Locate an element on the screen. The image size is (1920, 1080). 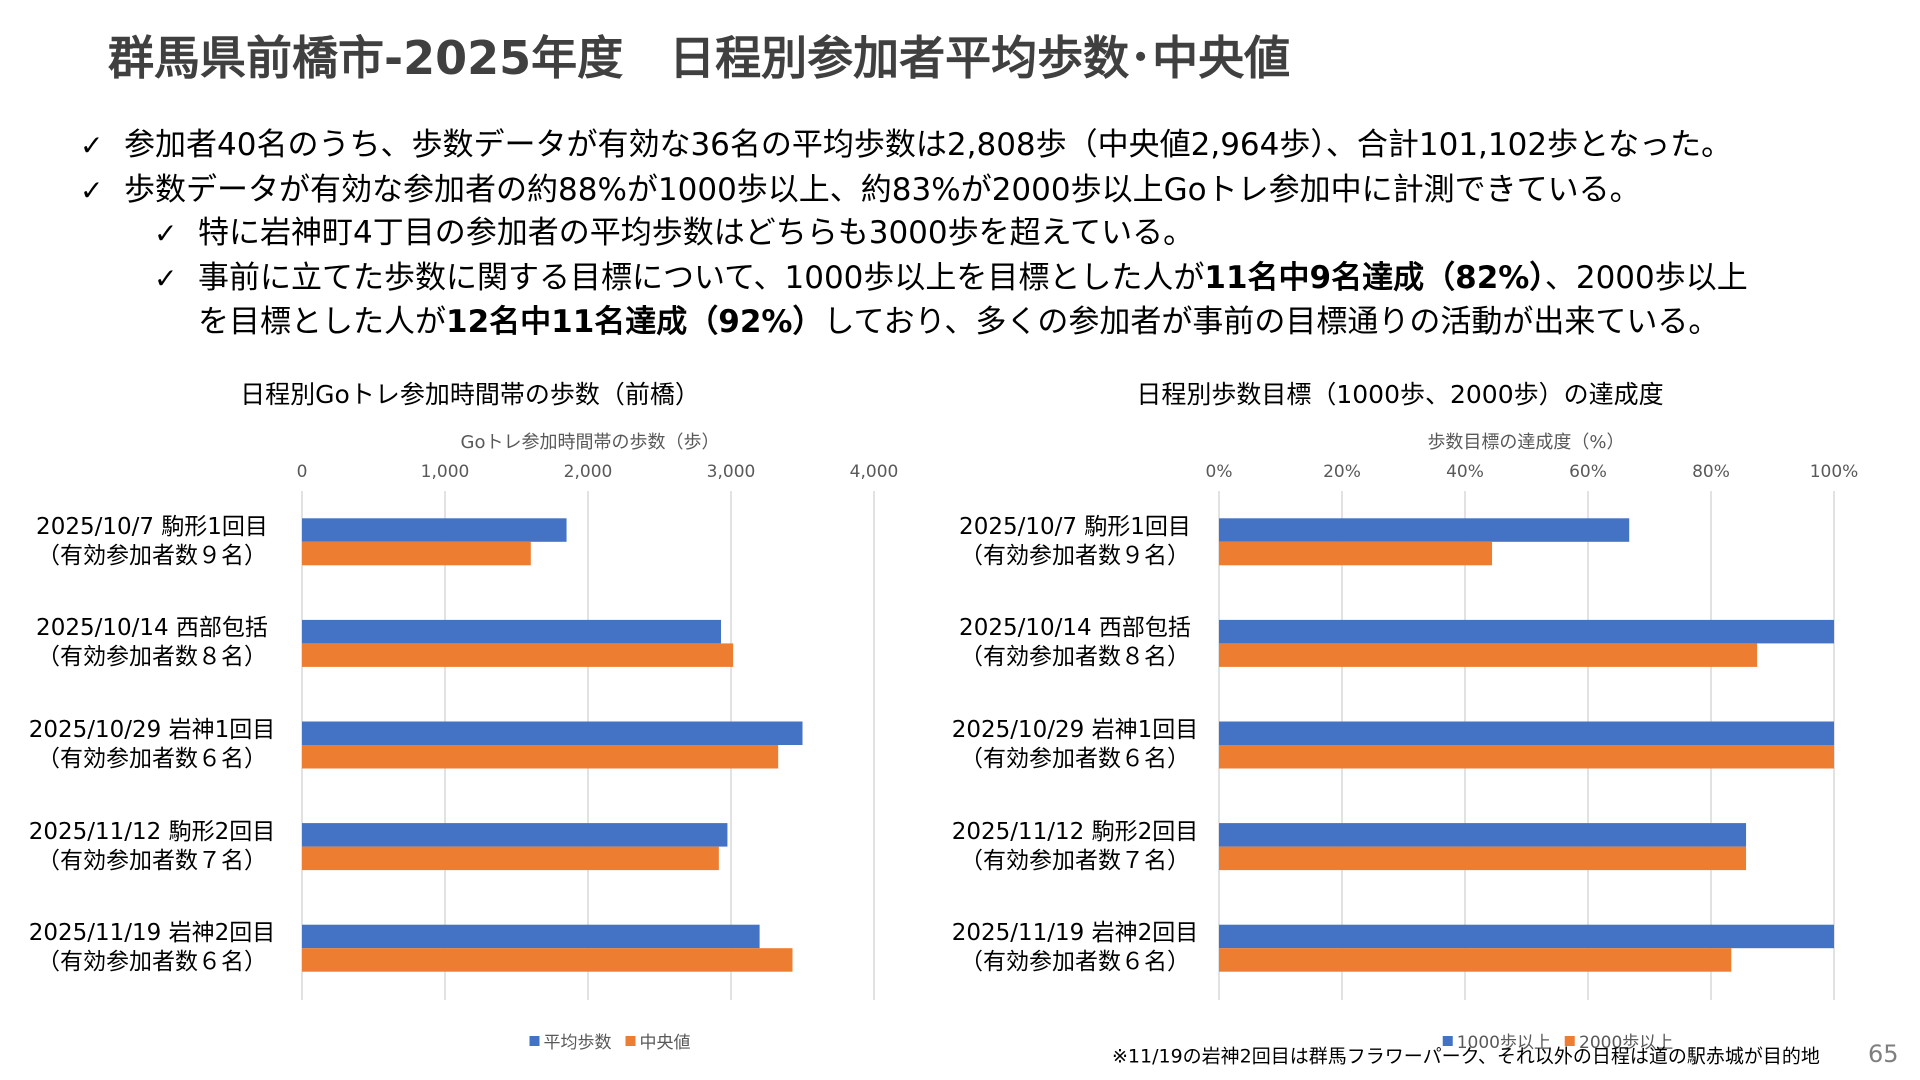
x-tick-label: 20% is located at coordinates (1342, 472).